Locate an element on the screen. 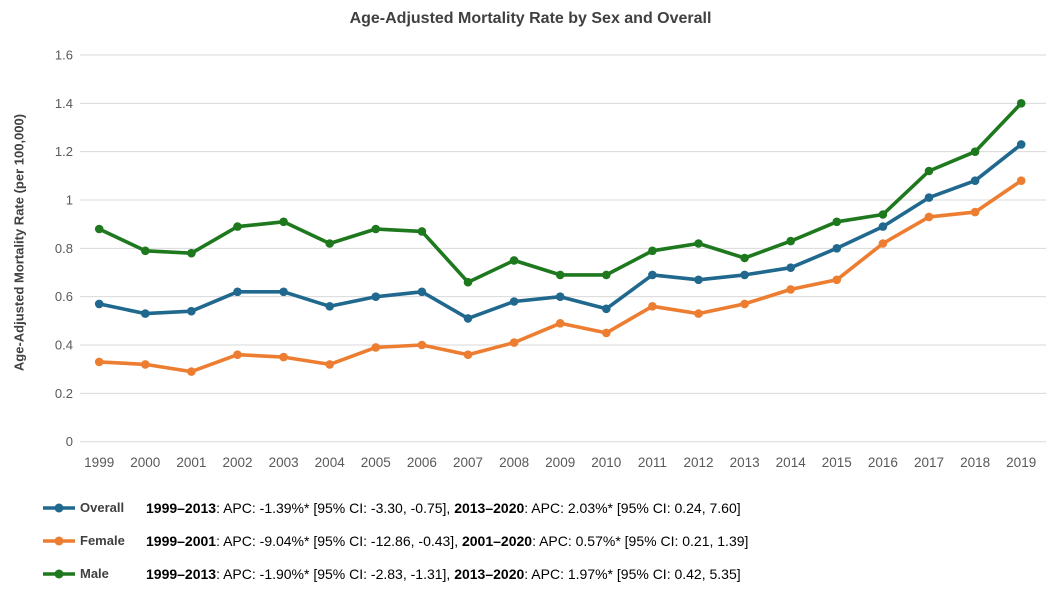 Image resolution: width=1061 pixels, height=605 pixels. data-point-male-2012 is located at coordinates (698, 243).